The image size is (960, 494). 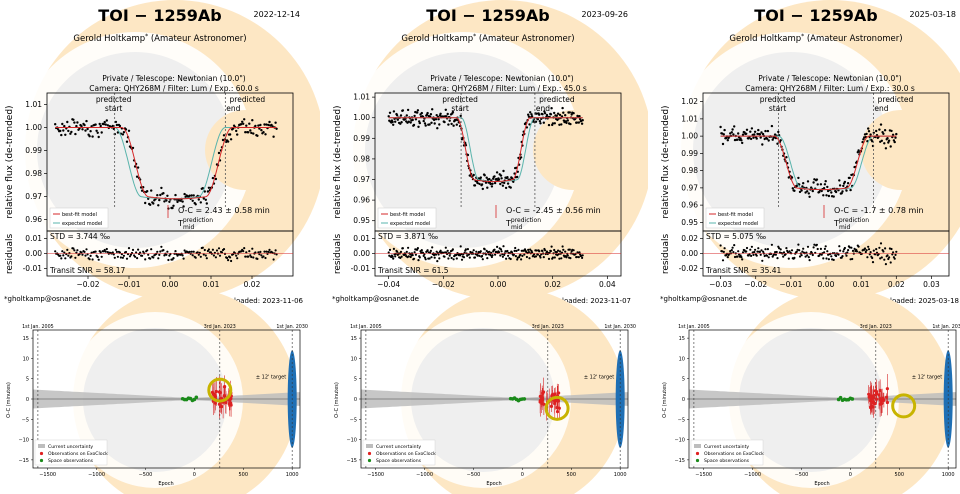 I want to click on phase-xtick-label: −0.02, so click(x=88, y=284).